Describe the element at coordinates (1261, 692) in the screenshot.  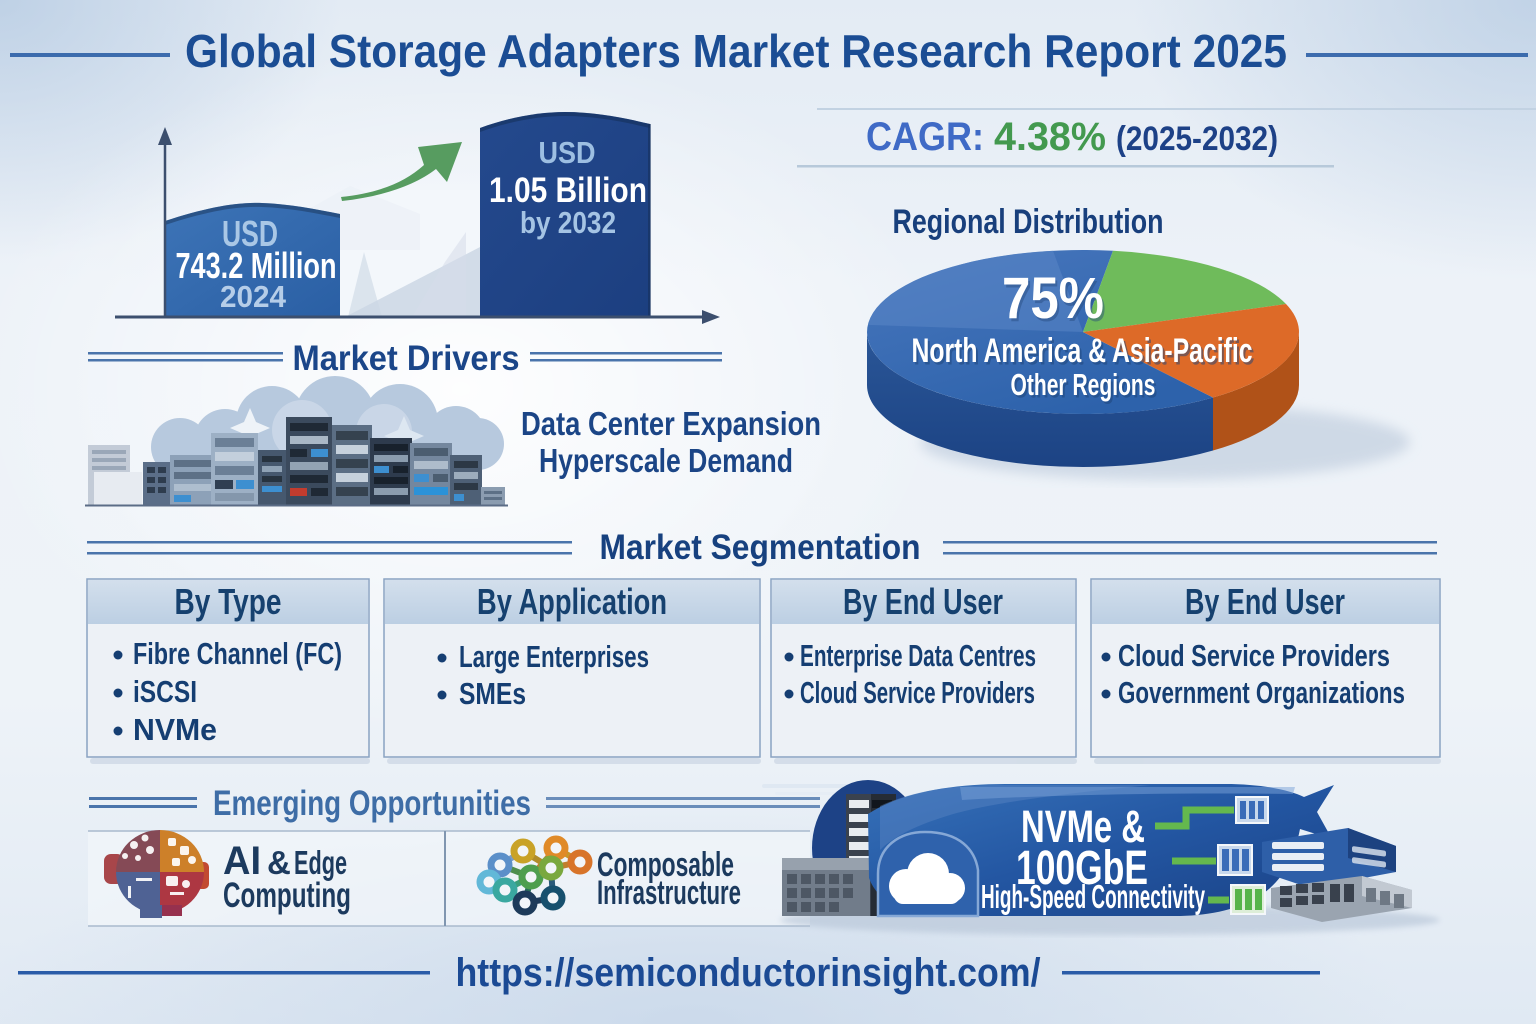
I see `svg-text: Government Organizations` at that location.